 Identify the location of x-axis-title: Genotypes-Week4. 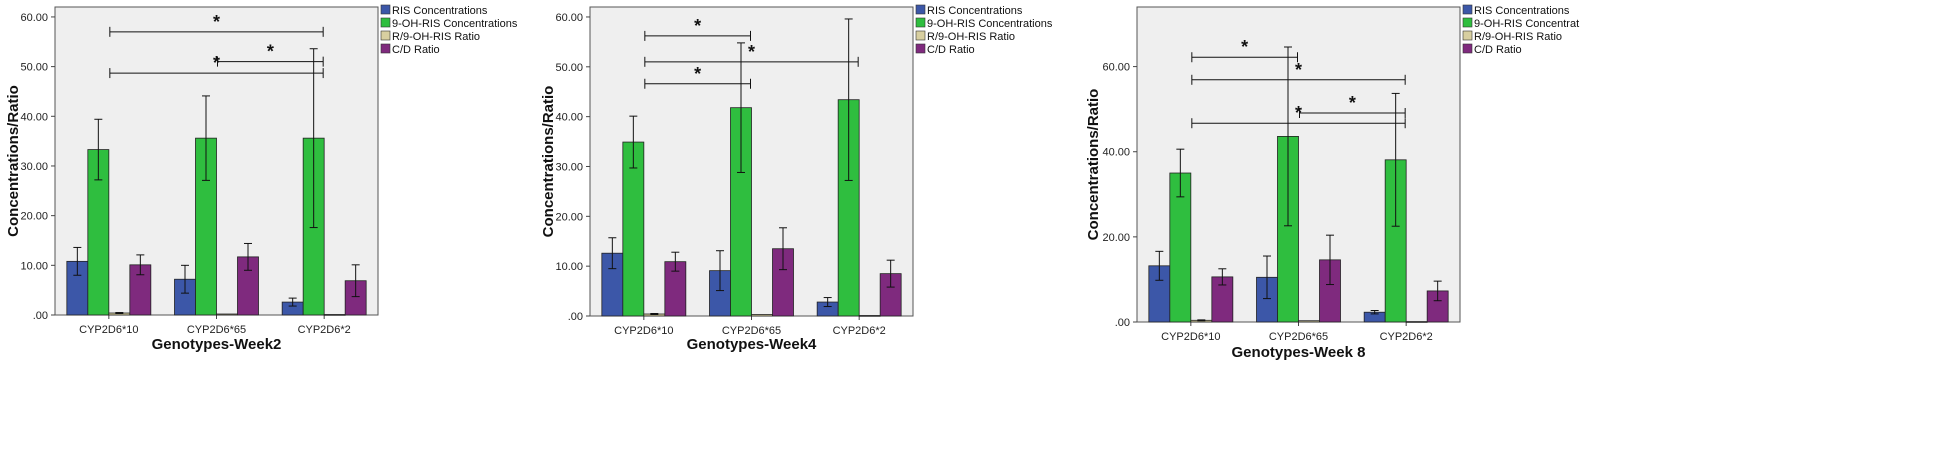
(752, 344).